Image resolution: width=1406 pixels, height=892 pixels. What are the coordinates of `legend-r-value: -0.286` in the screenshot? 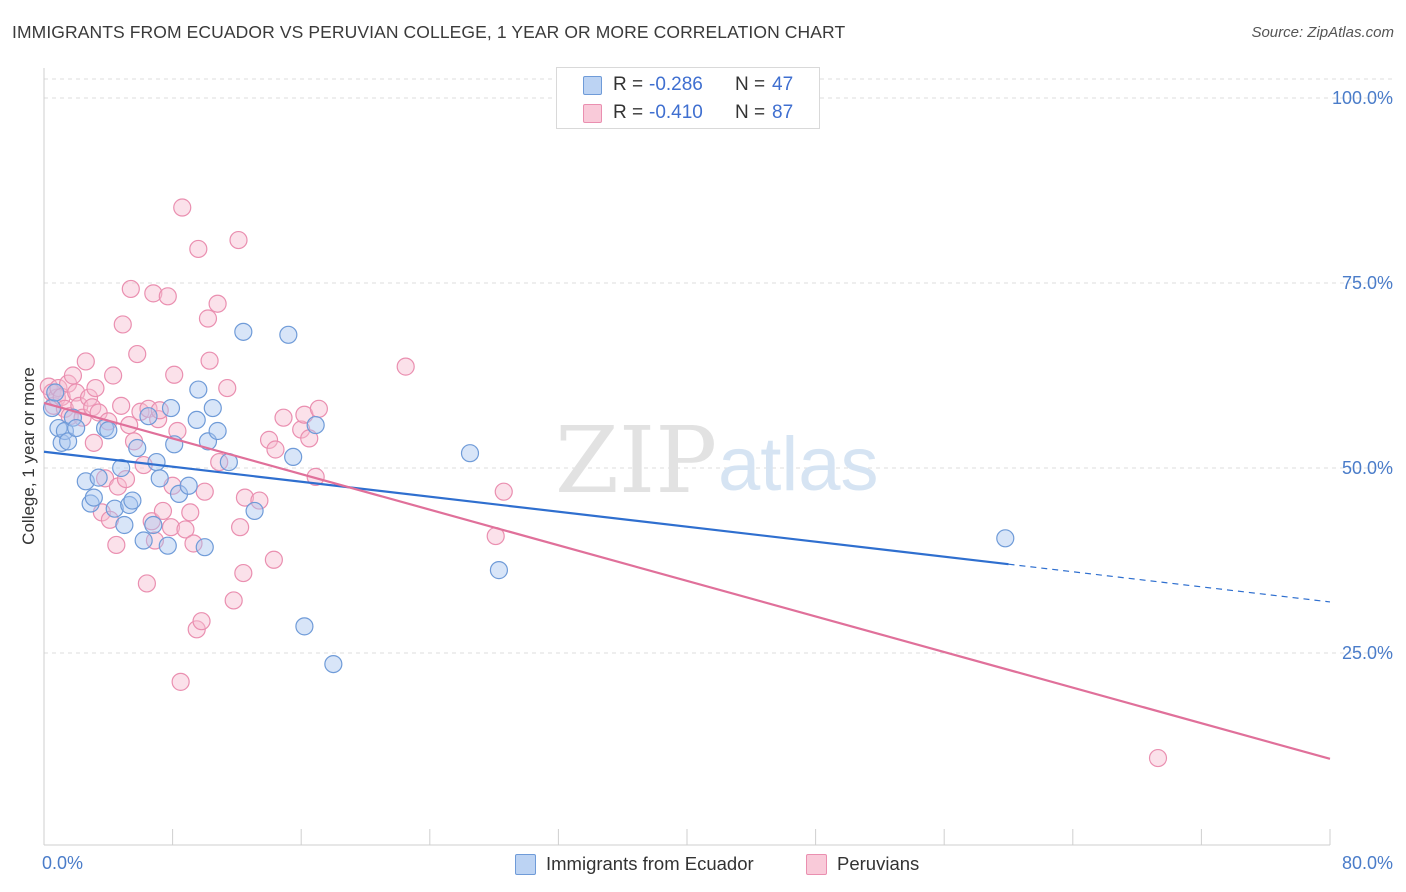 It's located at (676, 84).